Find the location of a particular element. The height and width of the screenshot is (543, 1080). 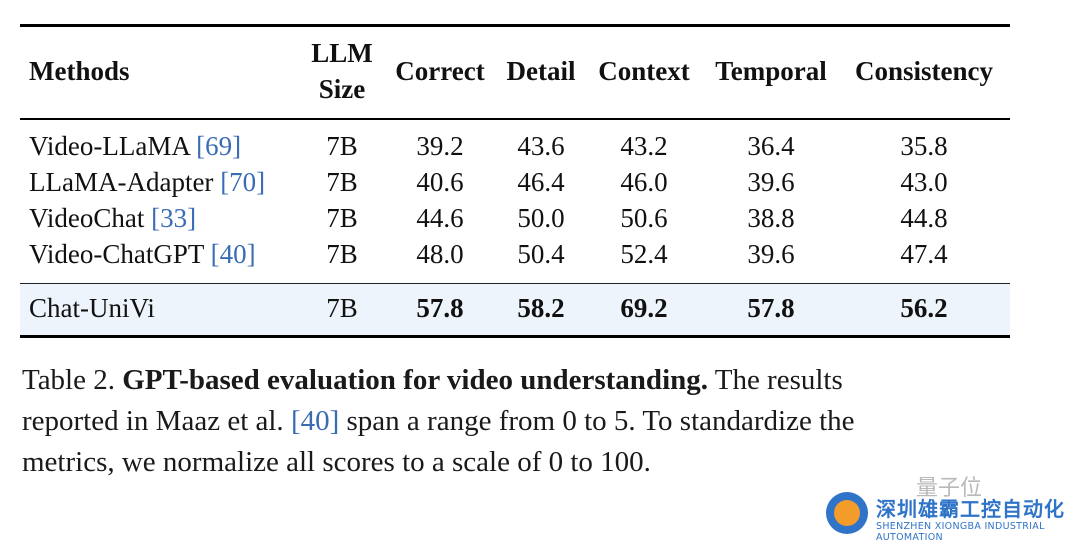

row-2-method: LLaMA-Adapter [70] is located at coordinates (147, 182).